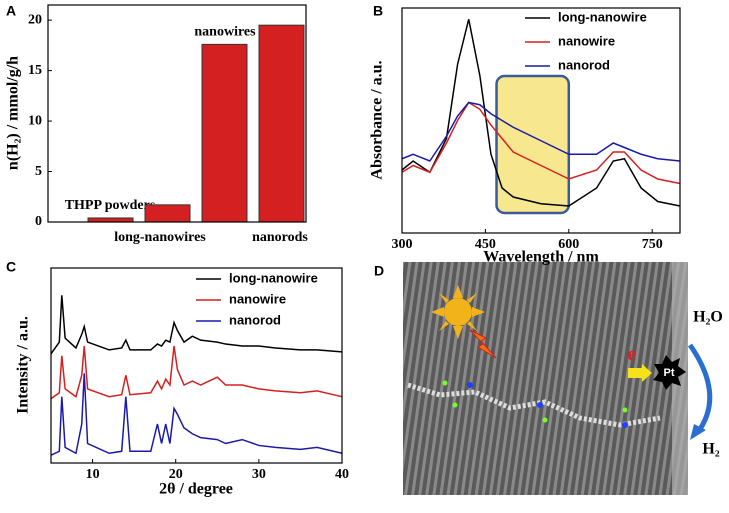  I want to click on panel-label: C, so click(11, 267).